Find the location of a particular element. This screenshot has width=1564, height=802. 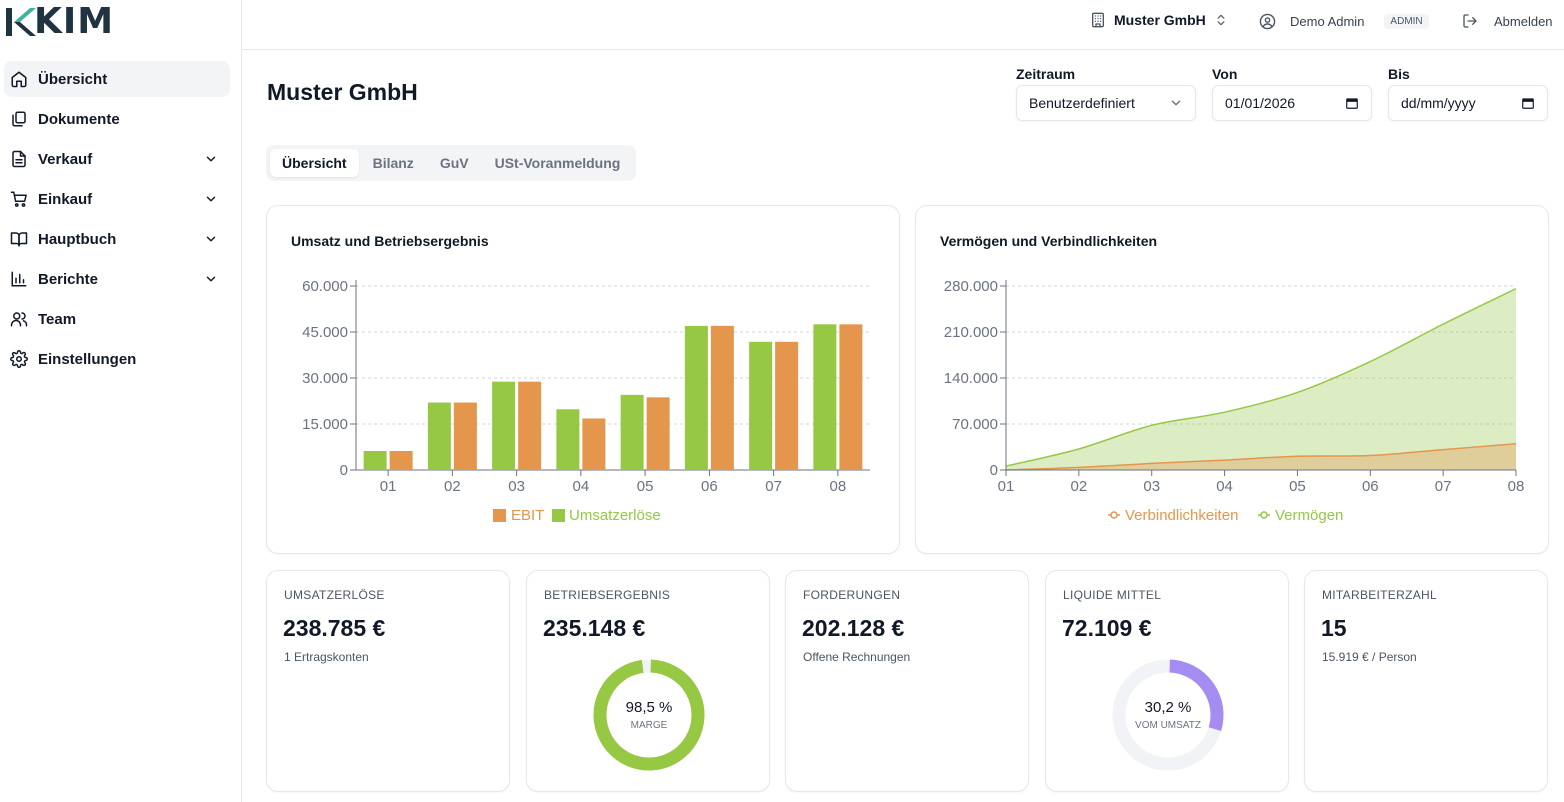

user-menu: Demo Admin ADMIN is located at coordinates (1344, 21).